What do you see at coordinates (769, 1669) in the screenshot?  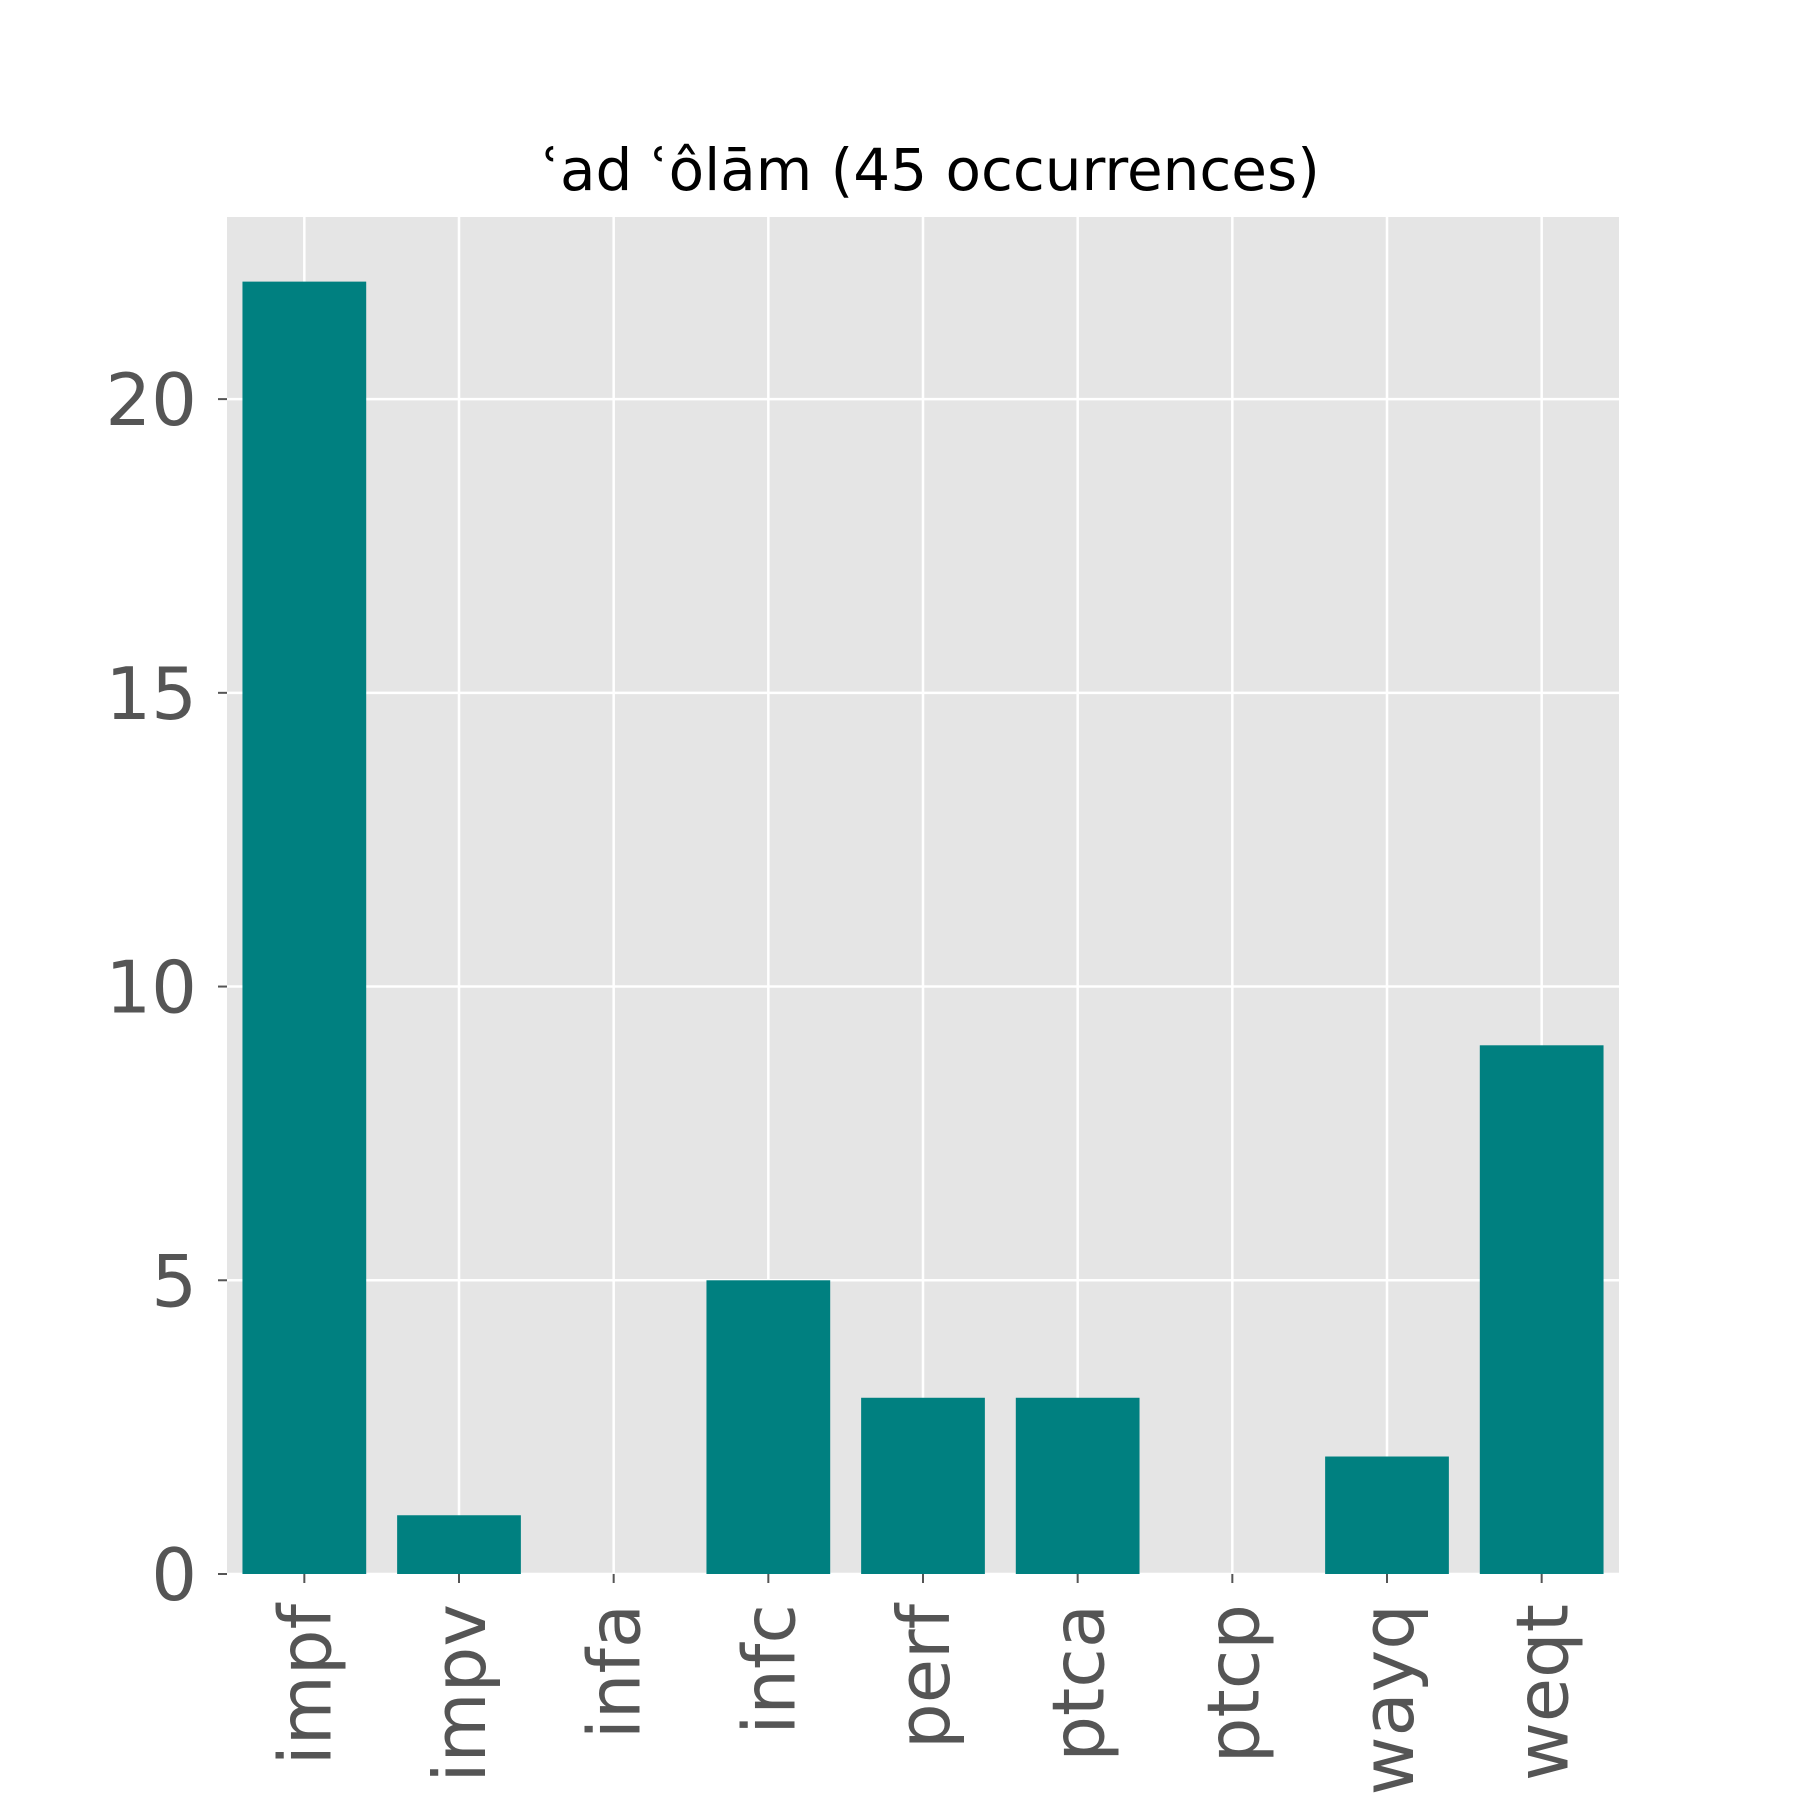 I see `x-tick-label-infc: infc` at bounding box center [769, 1669].